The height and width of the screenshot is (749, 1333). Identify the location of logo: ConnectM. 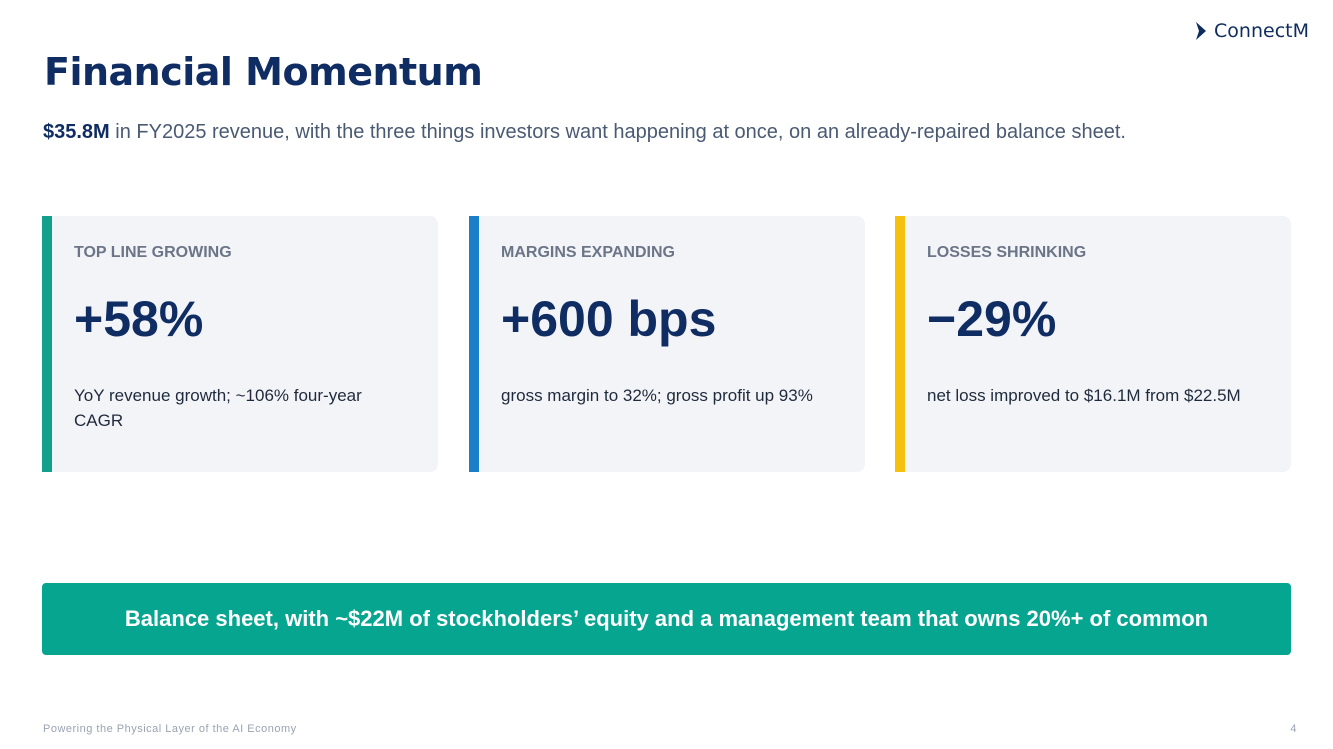
(1251, 31).